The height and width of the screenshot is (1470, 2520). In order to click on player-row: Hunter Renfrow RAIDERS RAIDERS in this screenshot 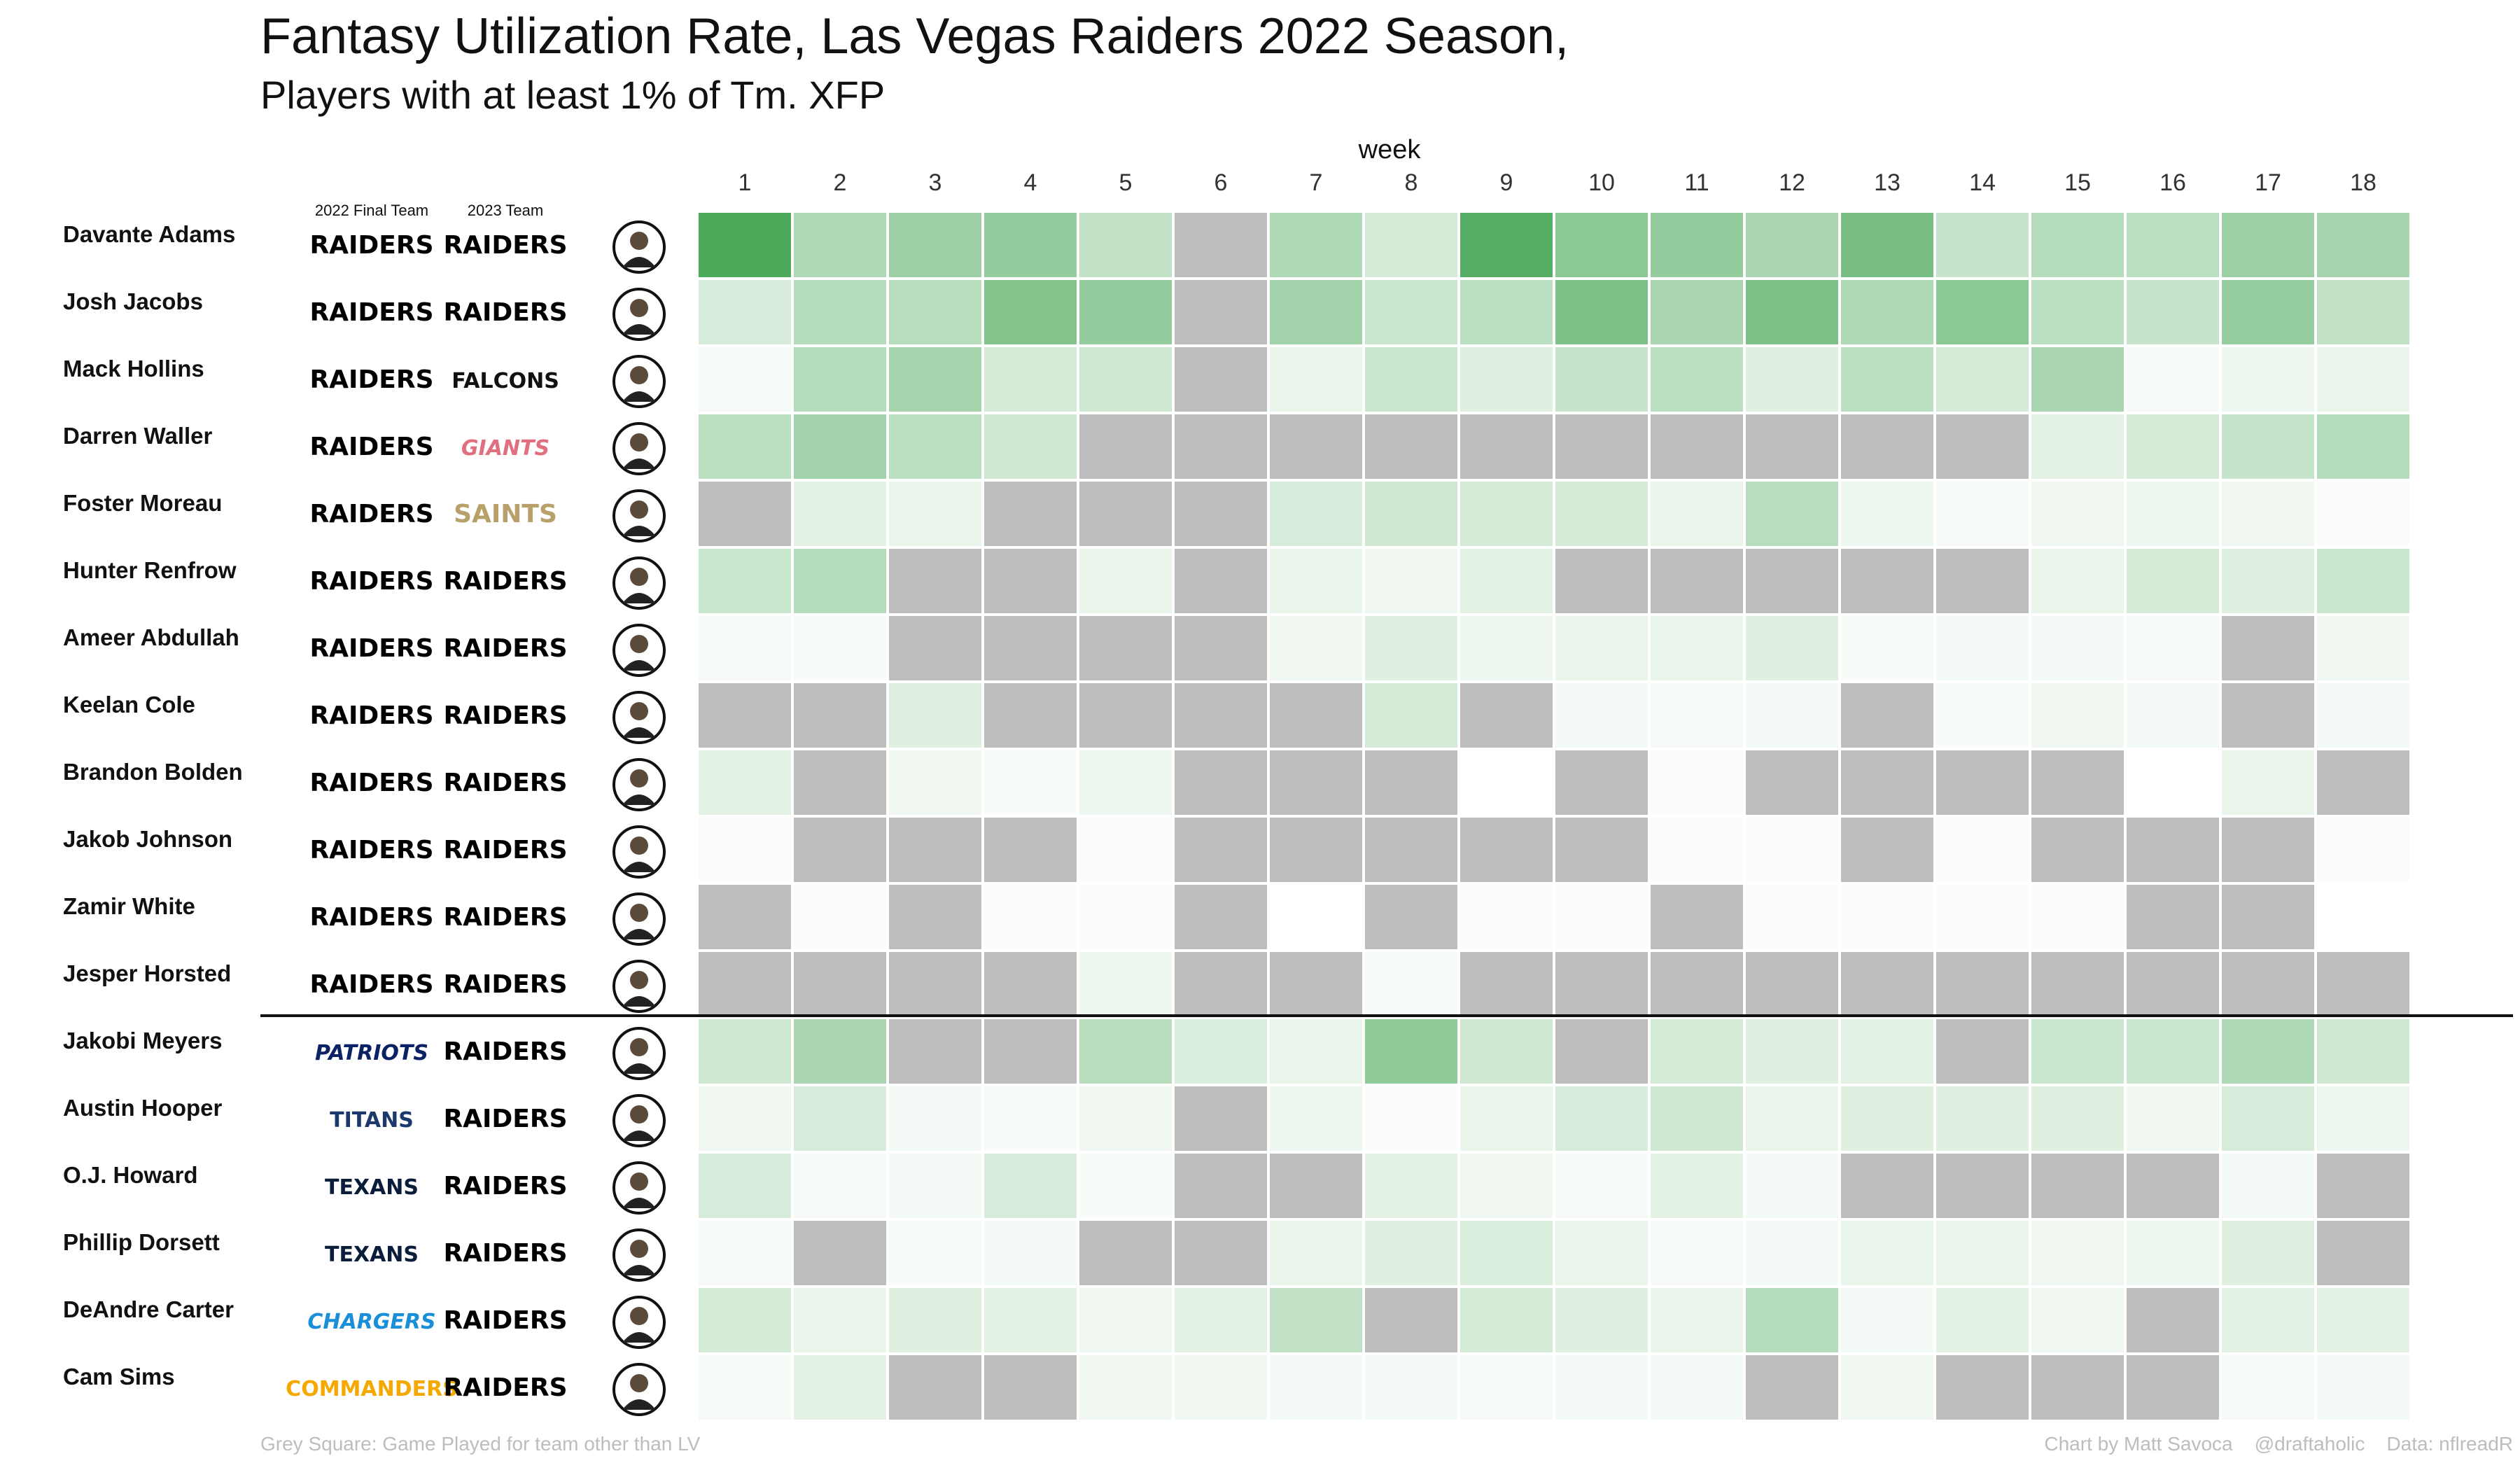, I will do `click(1236, 581)`.